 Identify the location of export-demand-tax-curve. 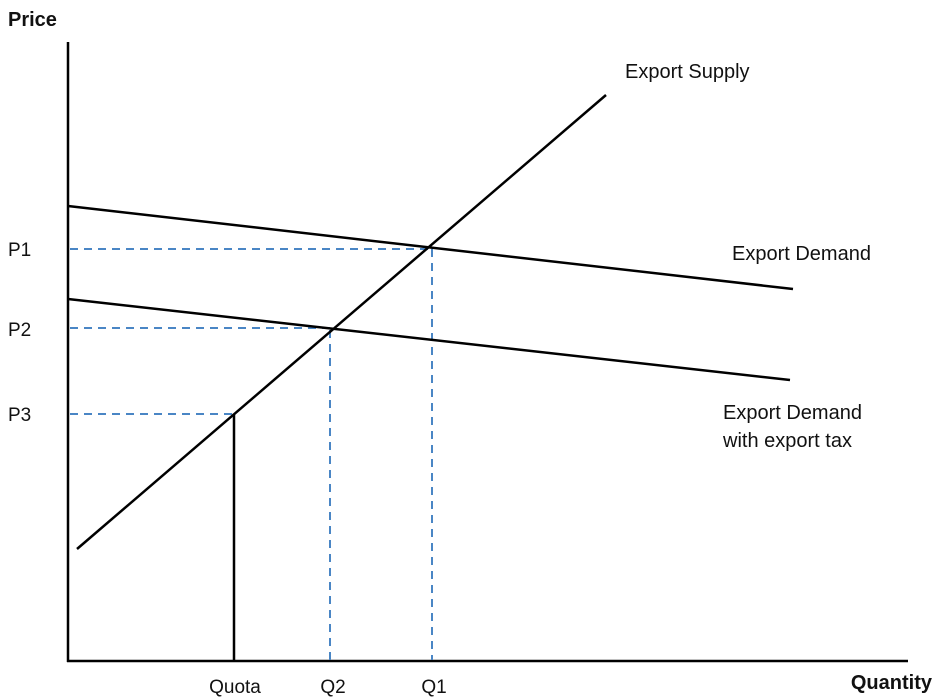
(429, 339).